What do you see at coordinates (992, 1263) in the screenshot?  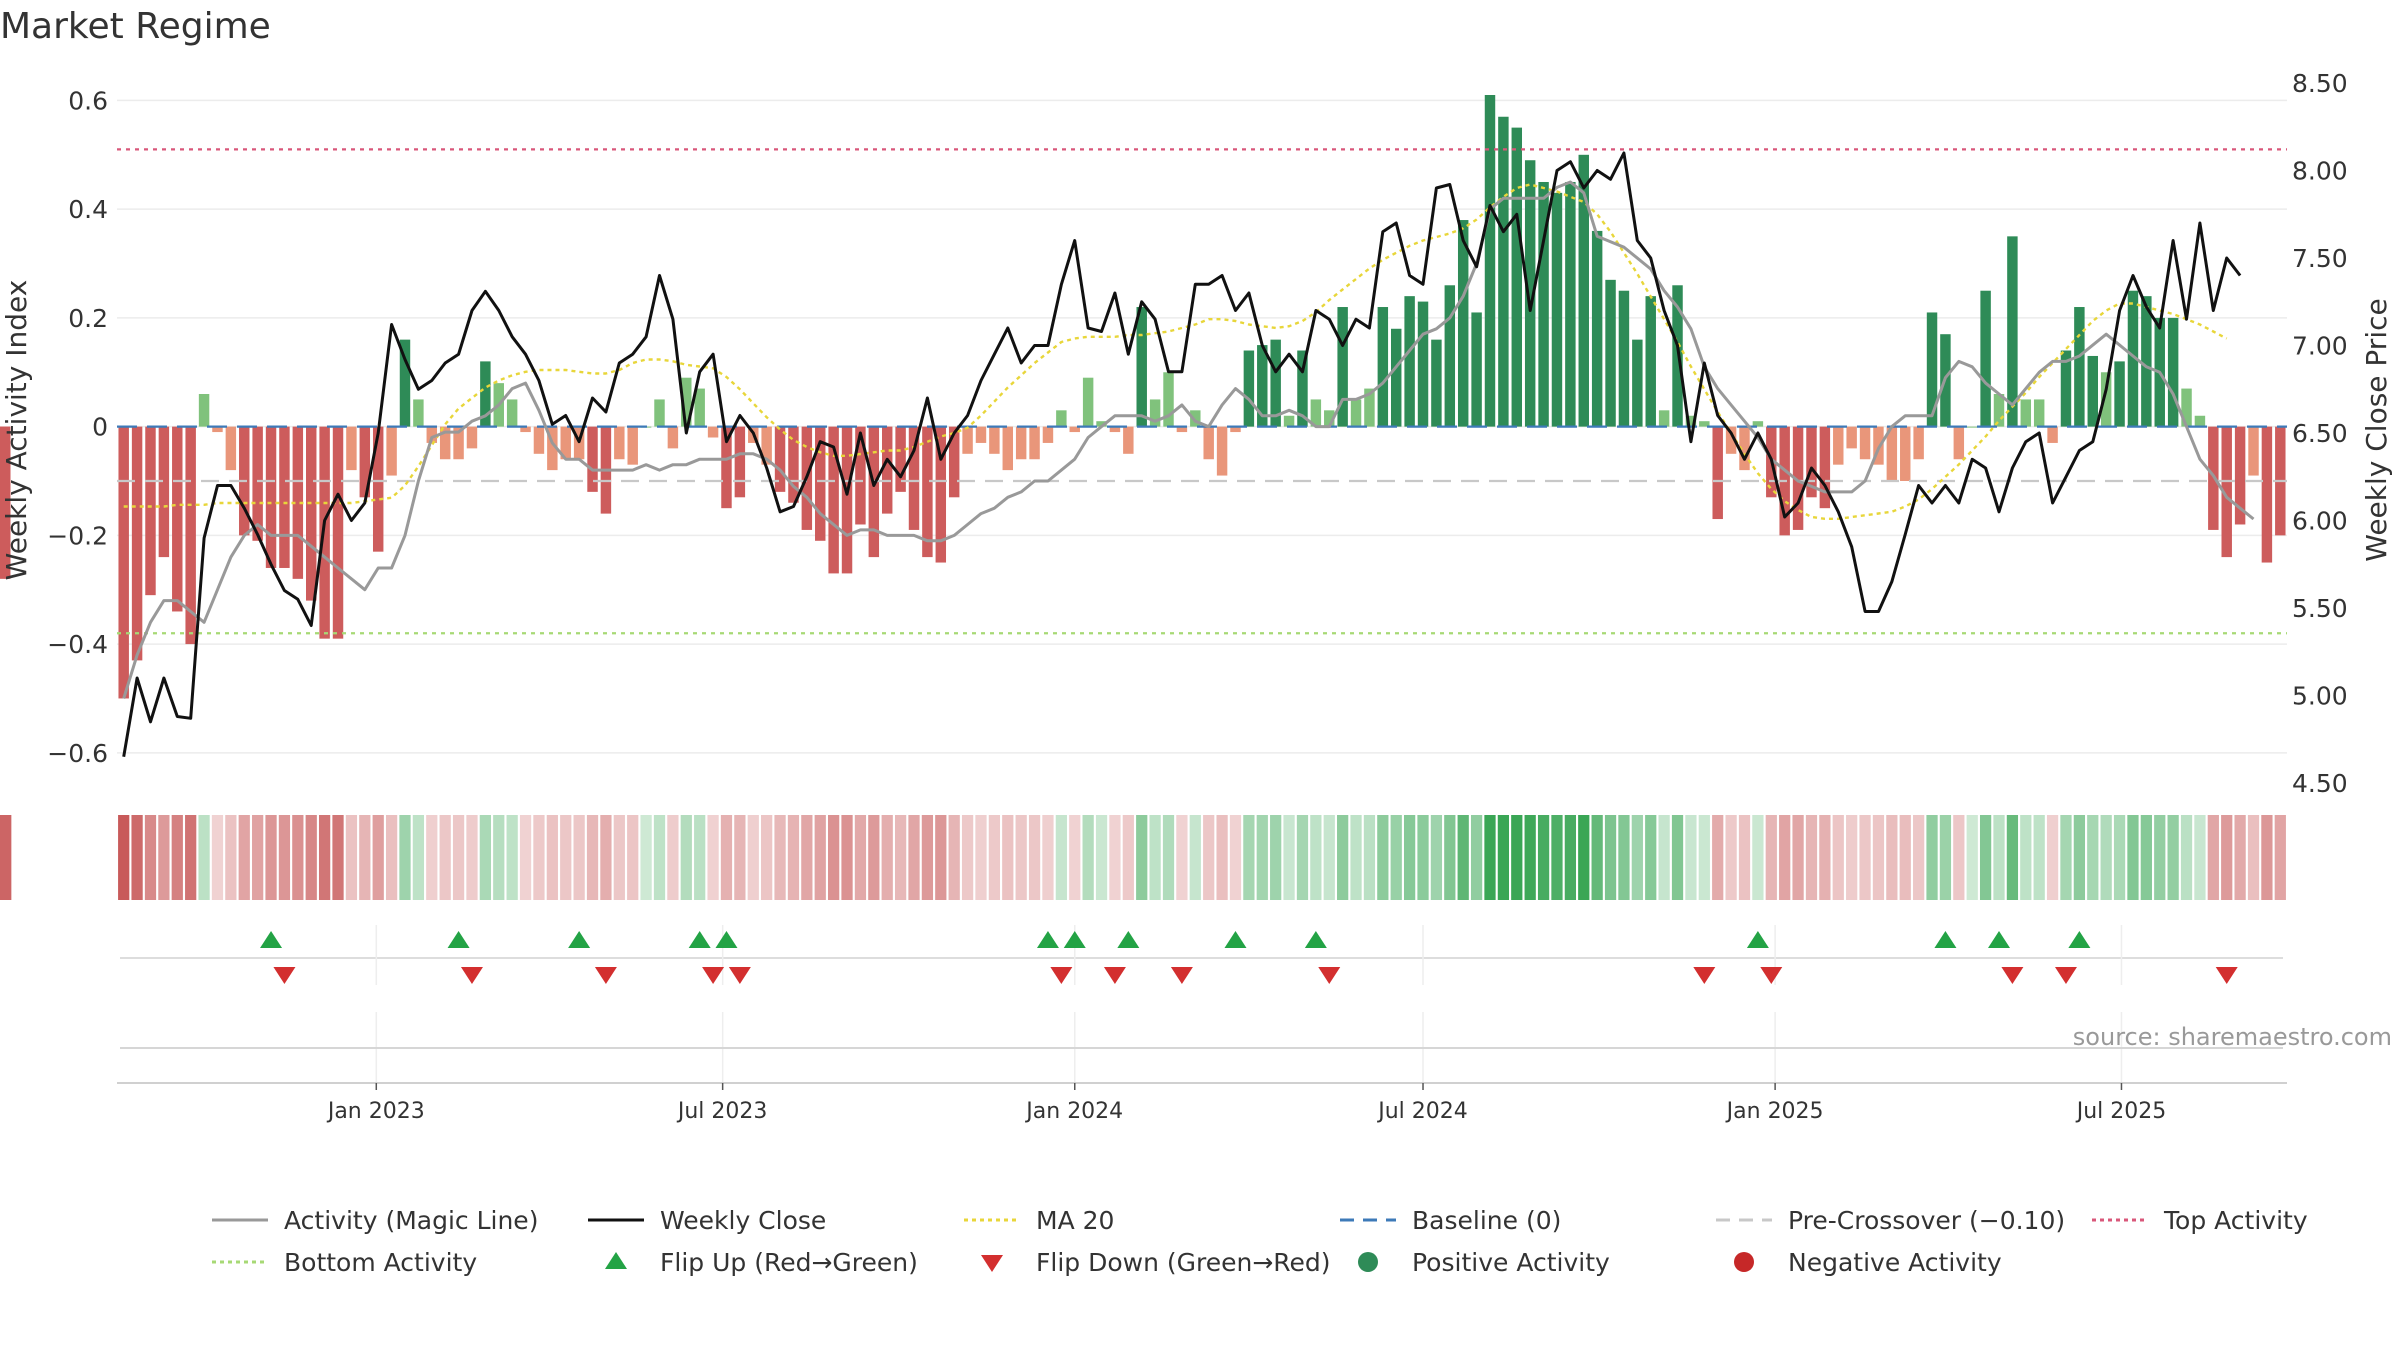 I see `legend-triangle-down` at bounding box center [992, 1263].